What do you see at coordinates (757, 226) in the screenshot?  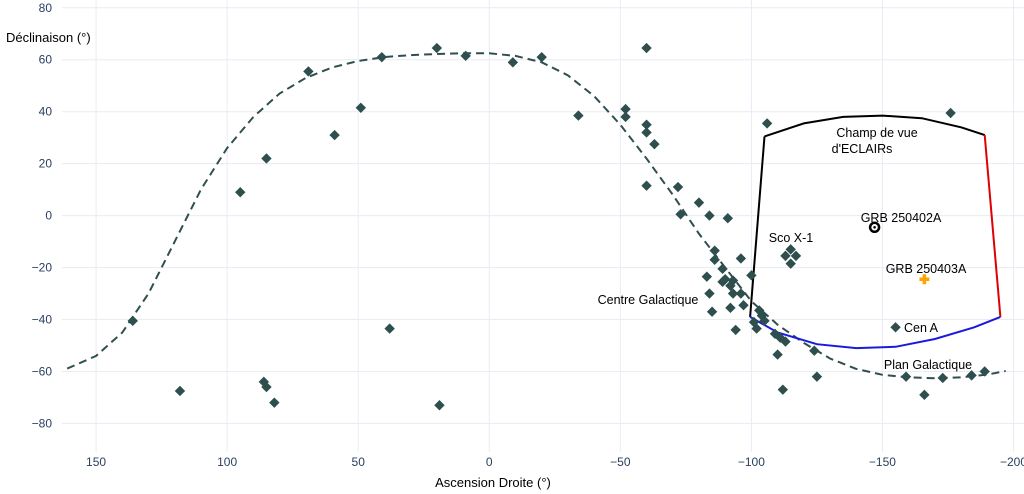 I see `fov-left-edge` at bounding box center [757, 226].